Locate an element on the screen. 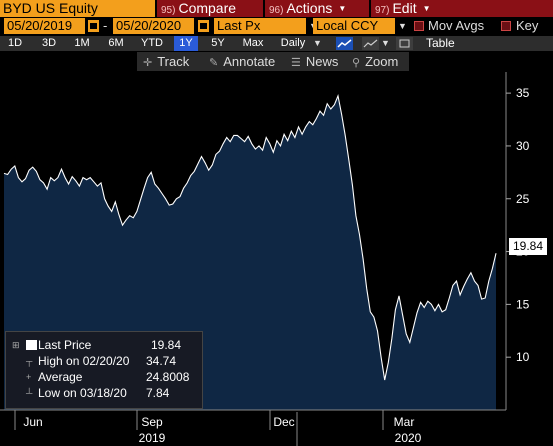 Image resolution: width=553 pixels, height=446 pixels. start-date-field: 05/20/2019 is located at coordinates (44, 26).